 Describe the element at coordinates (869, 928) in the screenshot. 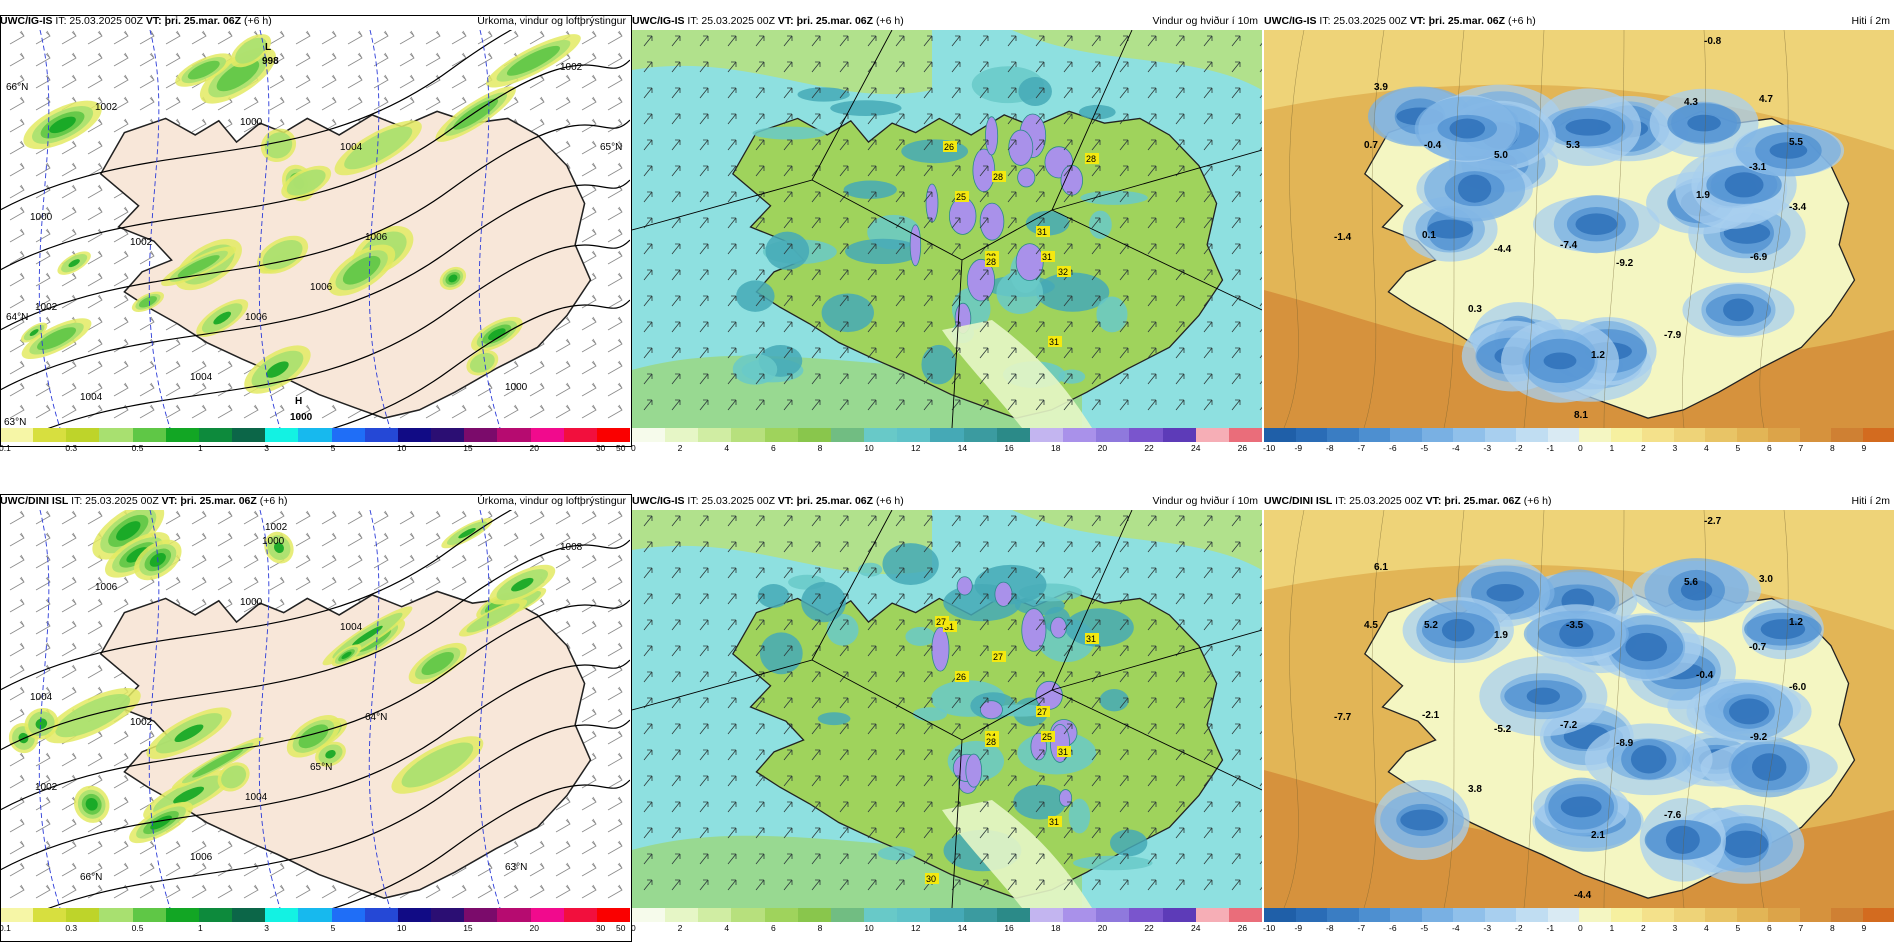

I see `colorbar-tick-label: 10` at that location.